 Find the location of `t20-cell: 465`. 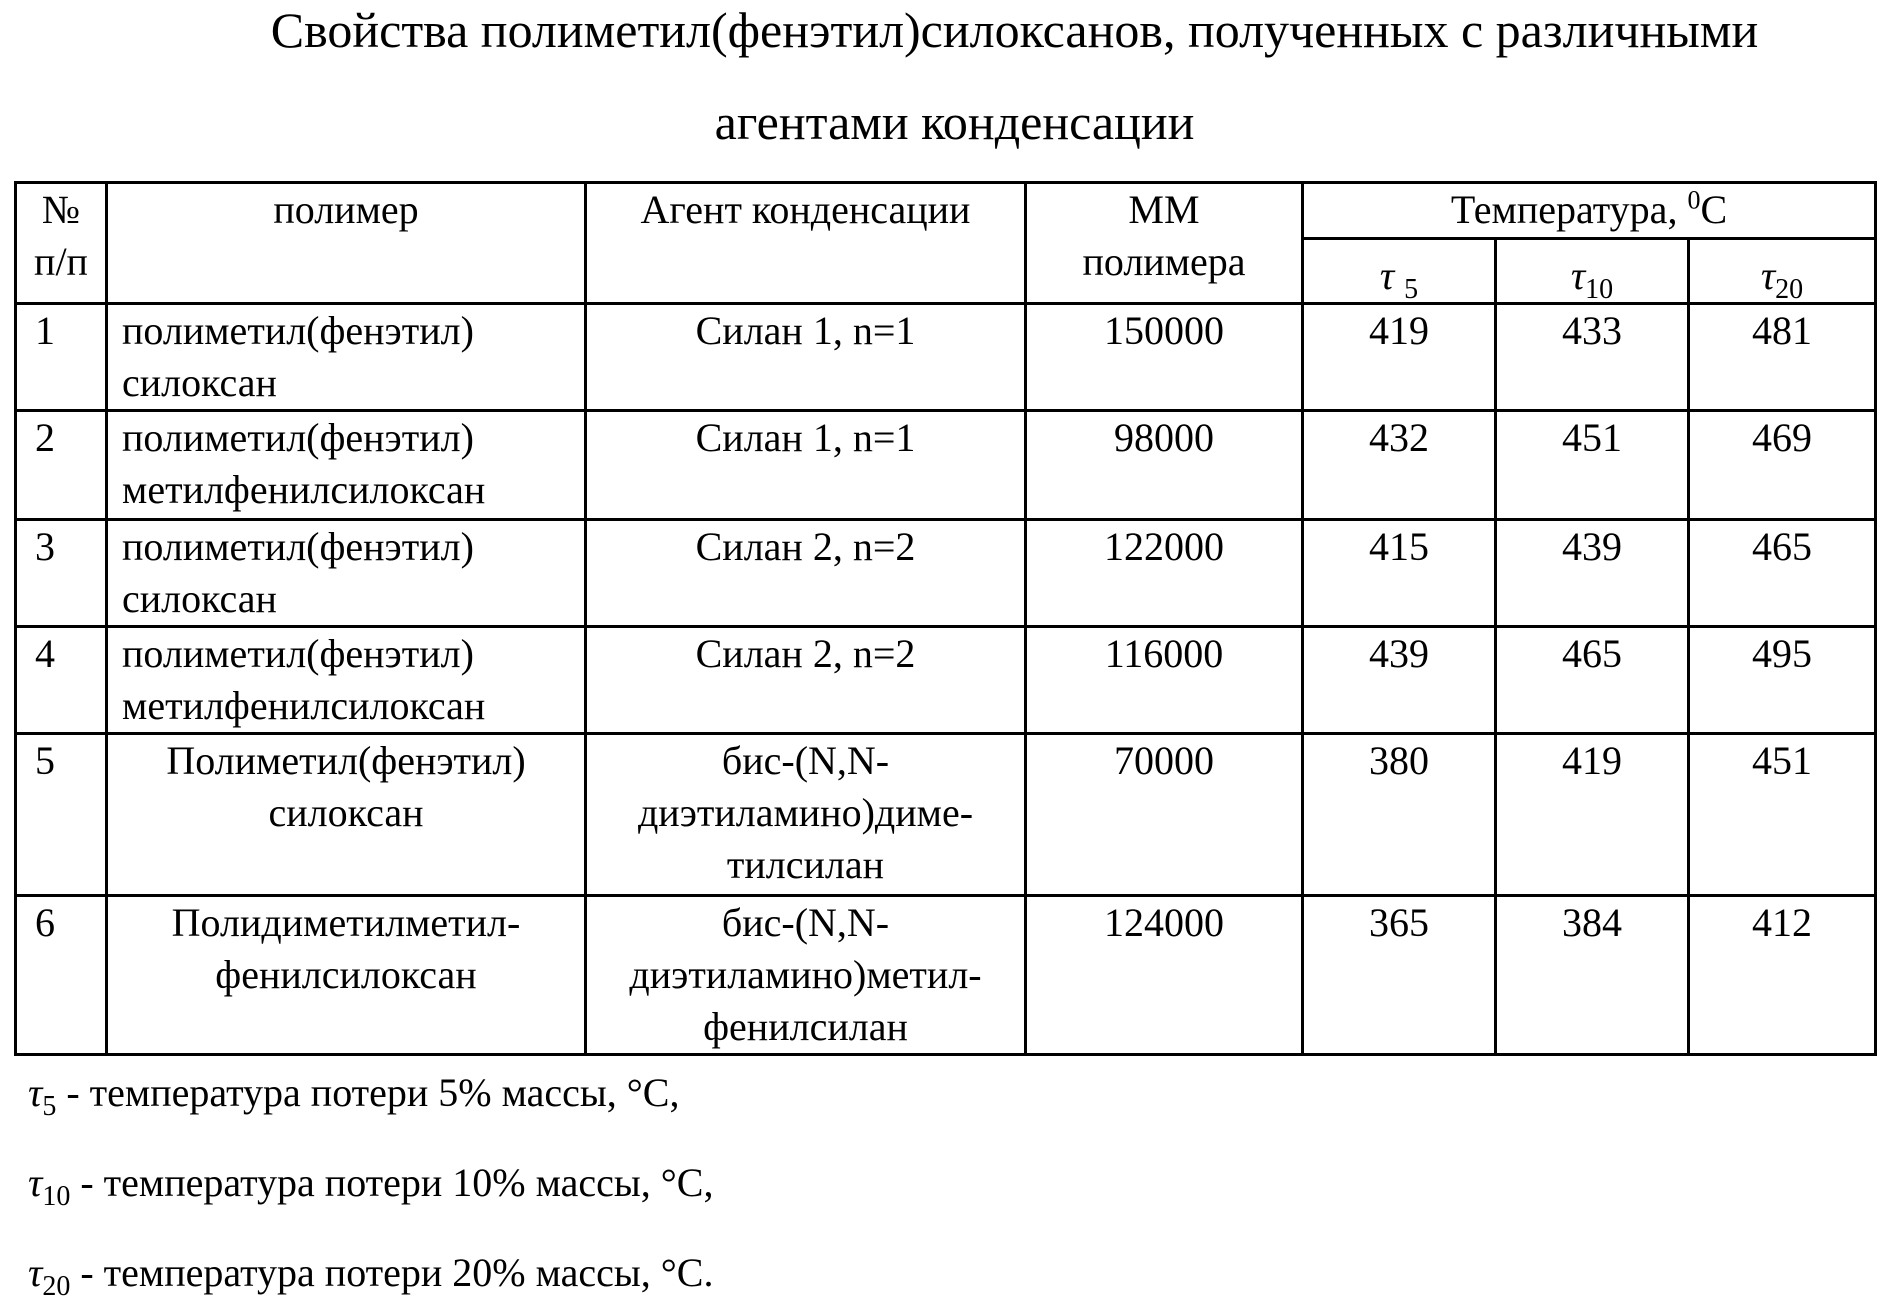

t20-cell: 465 is located at coordinates (1782, 573).